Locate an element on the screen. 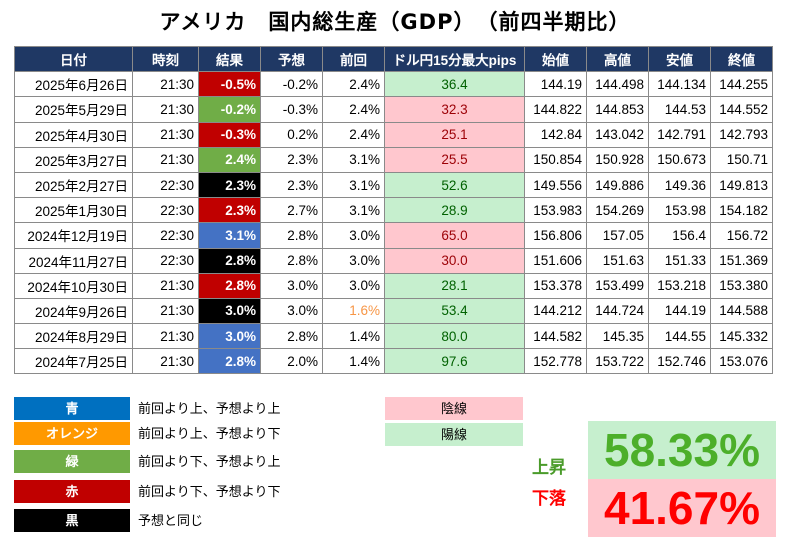 The width and height of the screenshot is (790, 544). low-cell: 153.218 is located at coordinates (679, 285).